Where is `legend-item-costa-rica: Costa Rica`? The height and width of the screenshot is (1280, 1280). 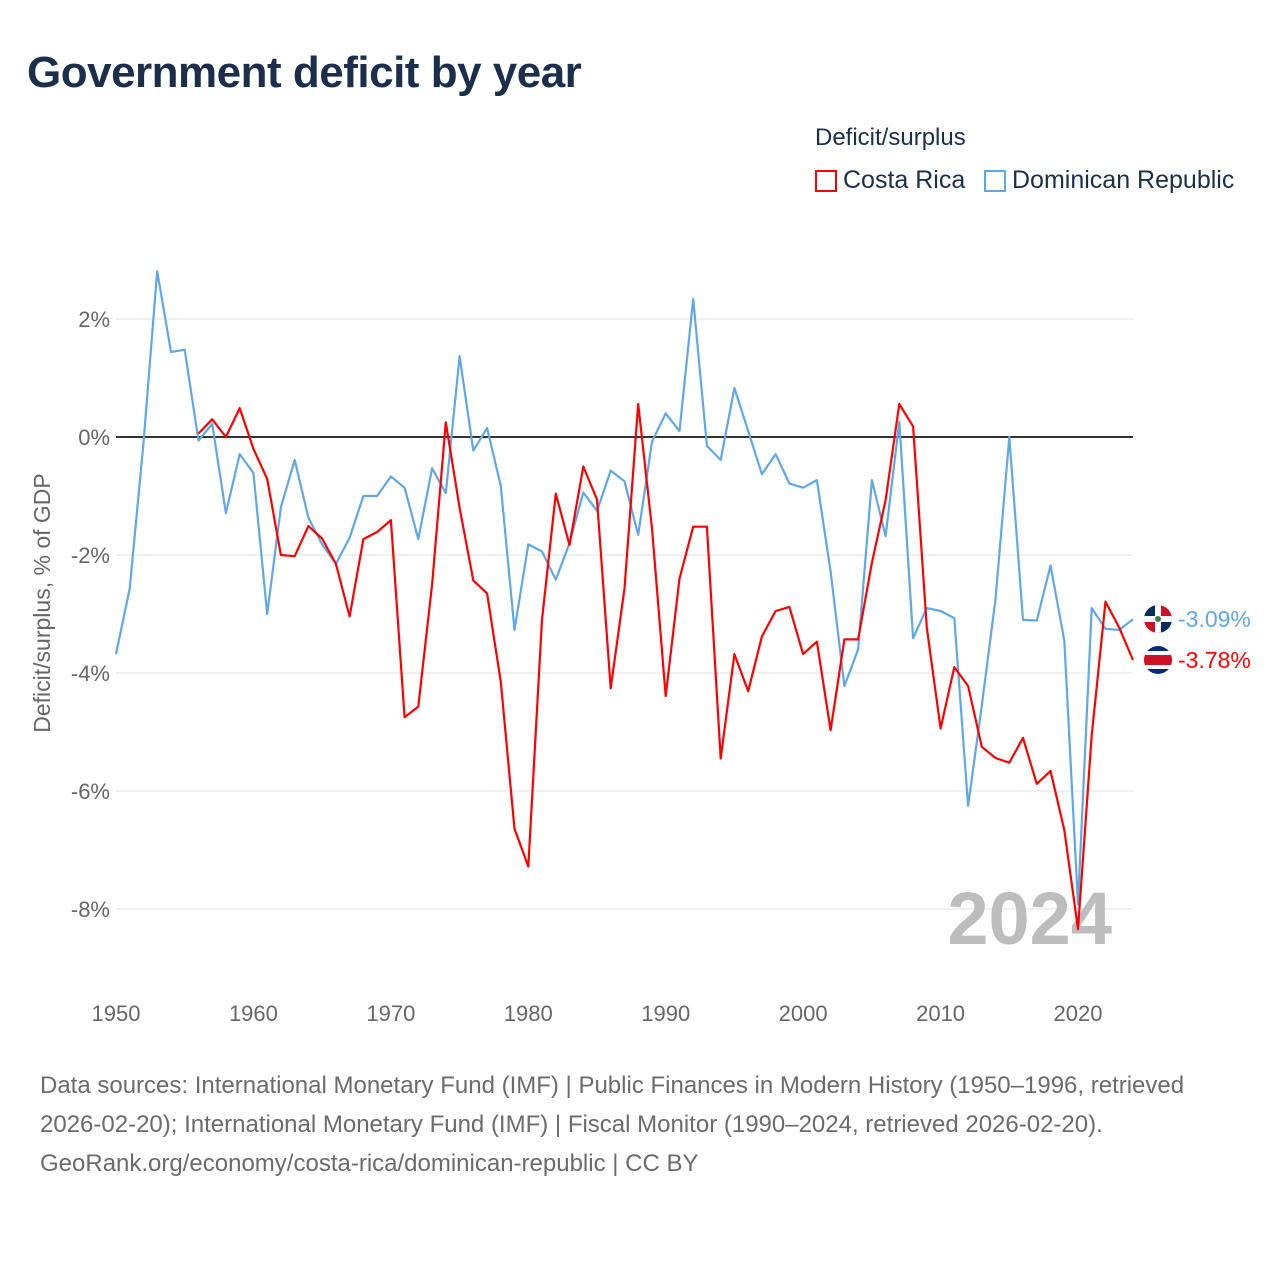 legend-item-costa-rica: Costa Rica is located at coordinates (890, 180).